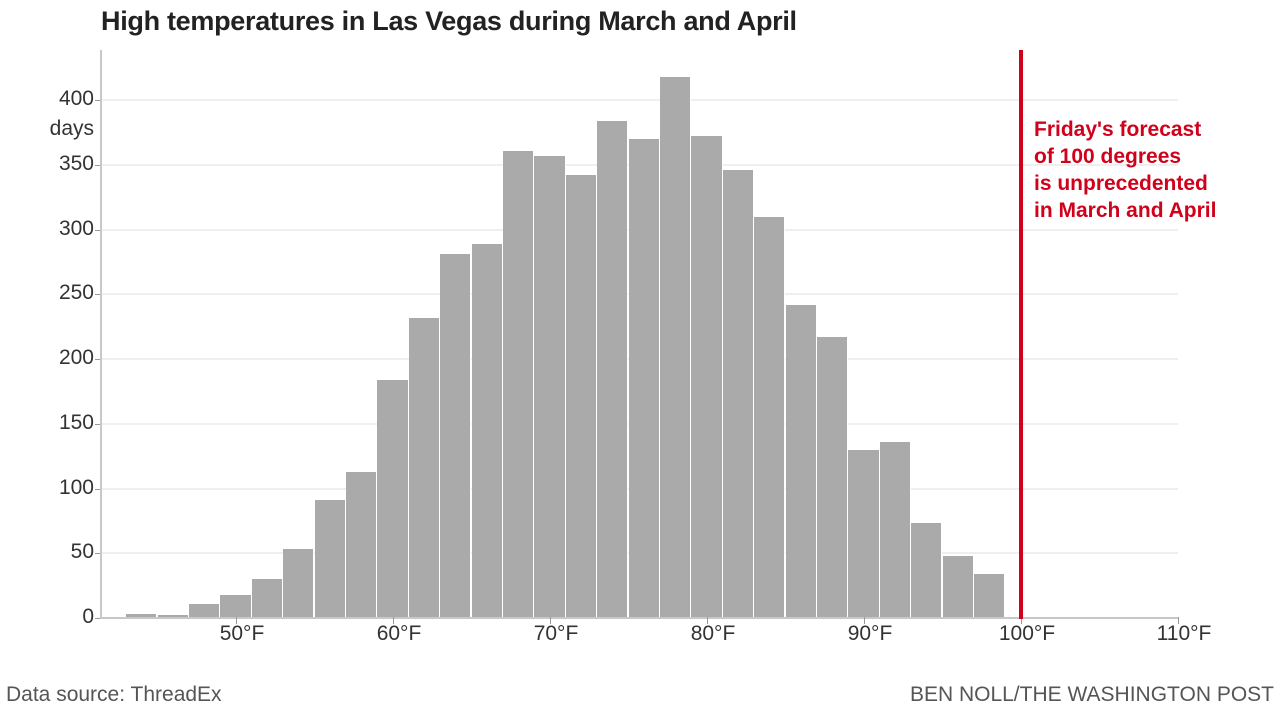 The image size is (1280, 720). Describe the element at coordinates (242, 633) in the screenshot. I see `x-tick-label: 50°F` at that location.